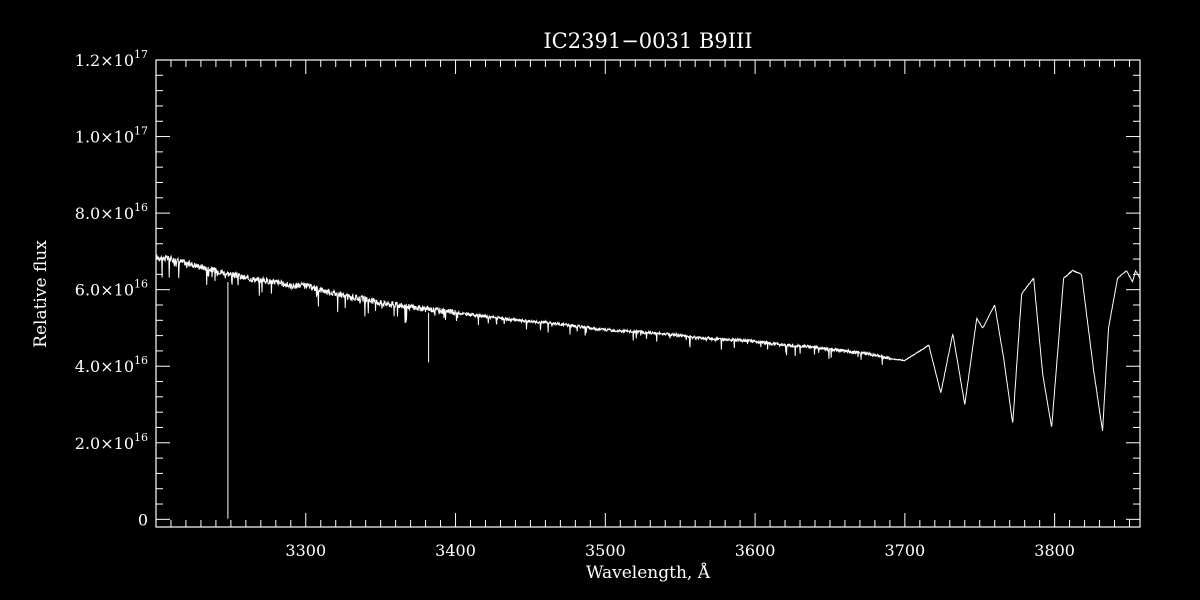 The height and width of the screenshot is (600, 1200). I want to click on x-tick-label: 3700, so click(904, 550).